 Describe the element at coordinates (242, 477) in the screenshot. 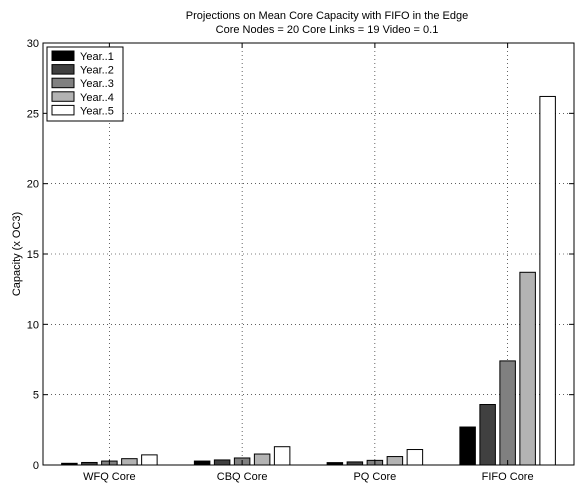

I see `x-tick-label: CBQ Core` at that location.